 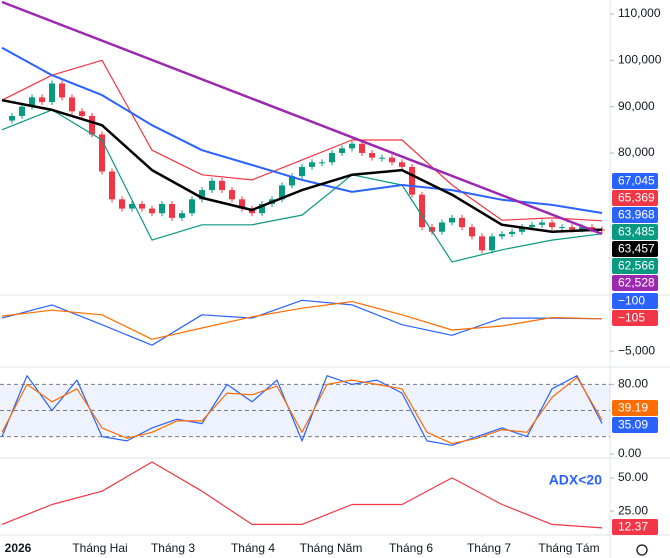 I want to click on badge-label: 35.09, so click(x=633, y=425).